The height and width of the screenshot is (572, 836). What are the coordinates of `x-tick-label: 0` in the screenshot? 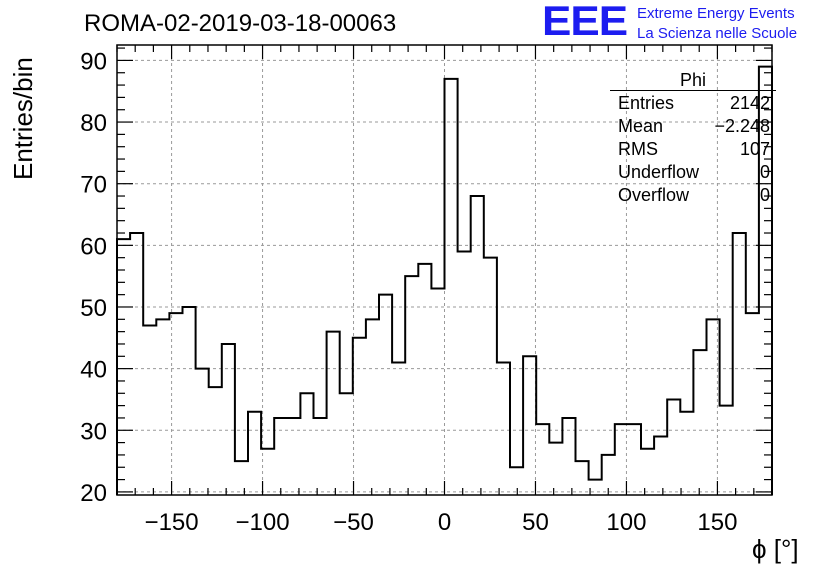 It's located at (444, 522).